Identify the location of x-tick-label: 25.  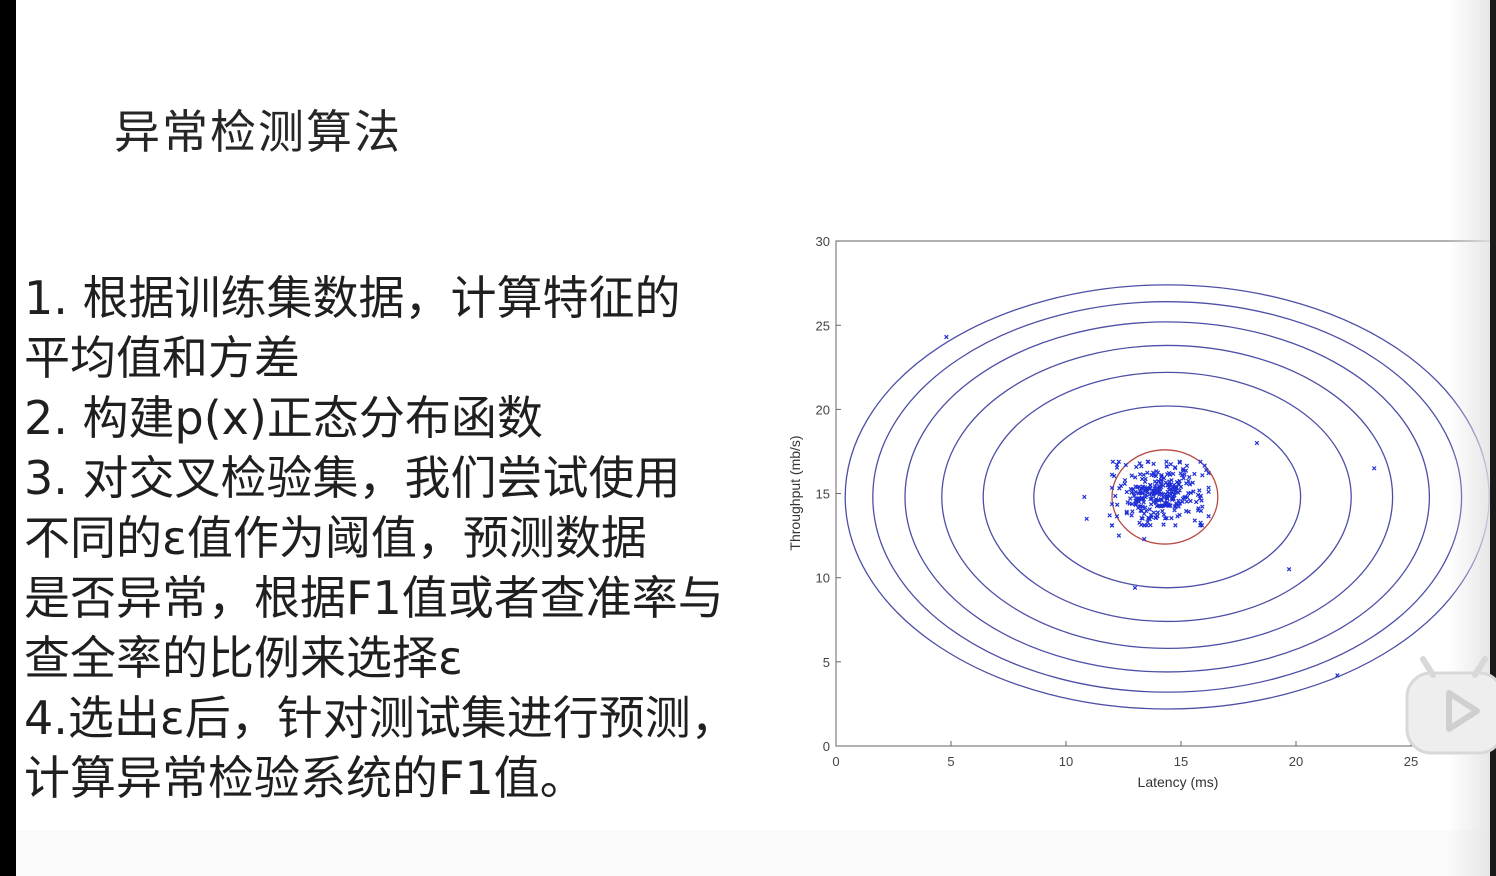
(1411, 761).